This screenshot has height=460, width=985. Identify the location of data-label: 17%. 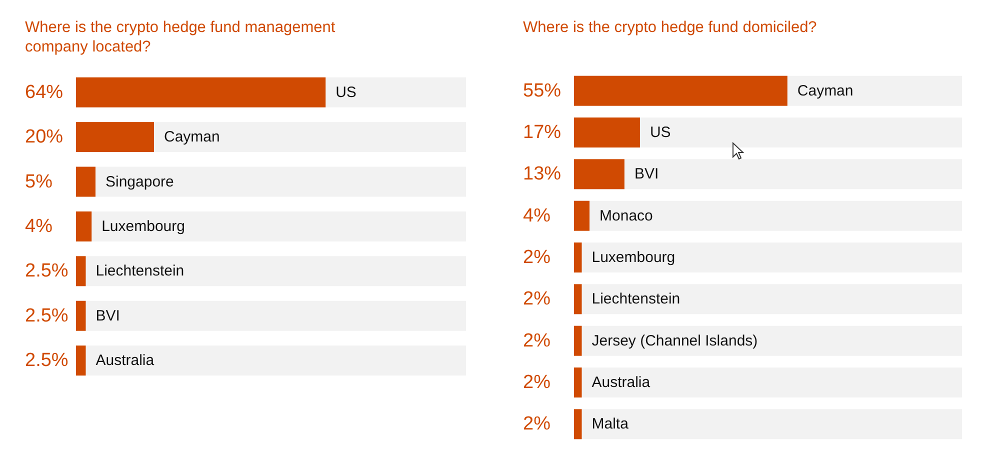
(542, 132).